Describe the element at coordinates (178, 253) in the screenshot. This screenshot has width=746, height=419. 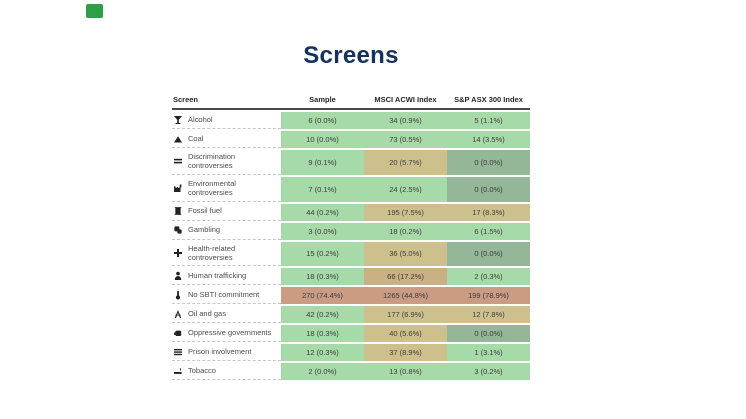
I see `pills-icon` at that location.